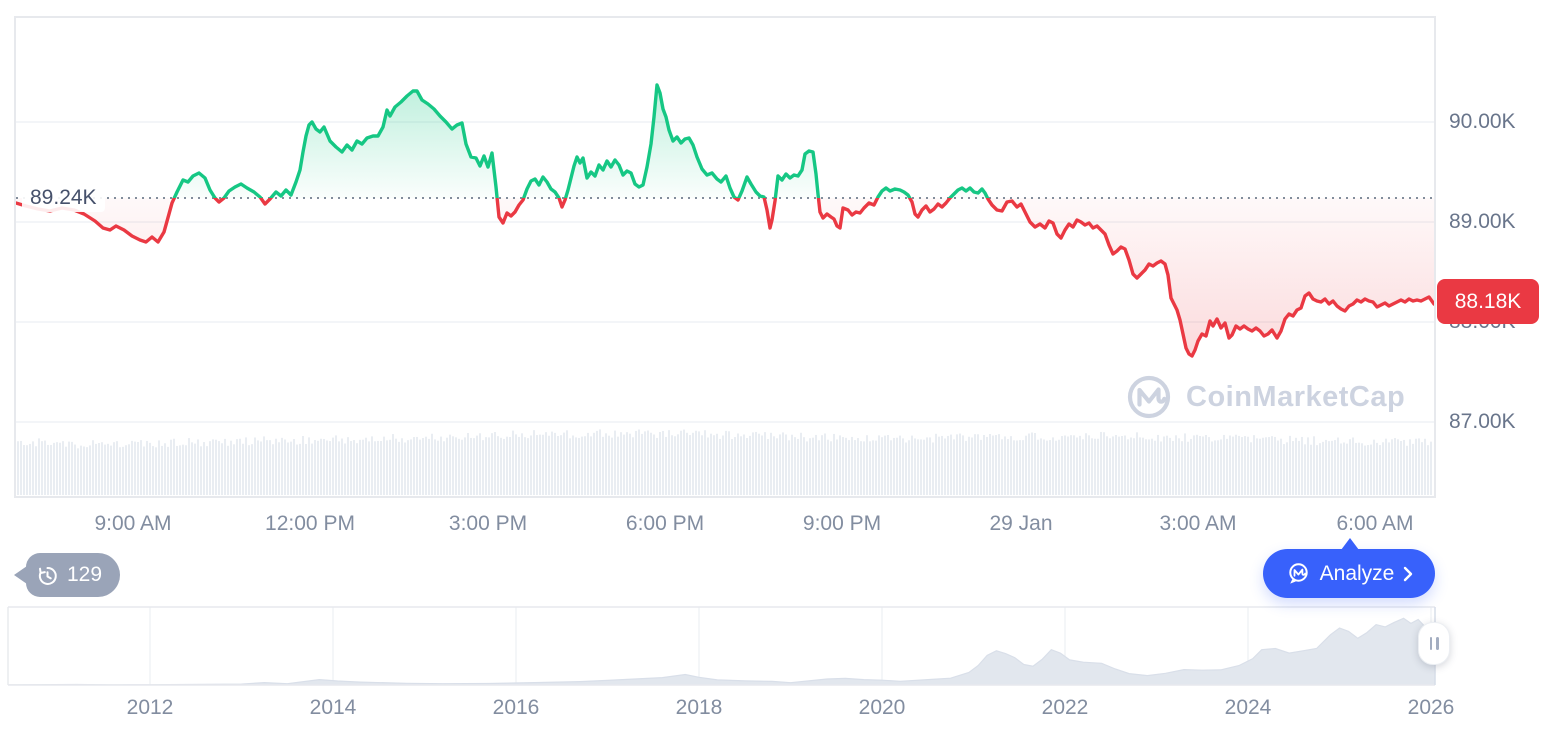 The image size is (1566, 732). I want to click on pause-handle-icon, so click(1430, 643).